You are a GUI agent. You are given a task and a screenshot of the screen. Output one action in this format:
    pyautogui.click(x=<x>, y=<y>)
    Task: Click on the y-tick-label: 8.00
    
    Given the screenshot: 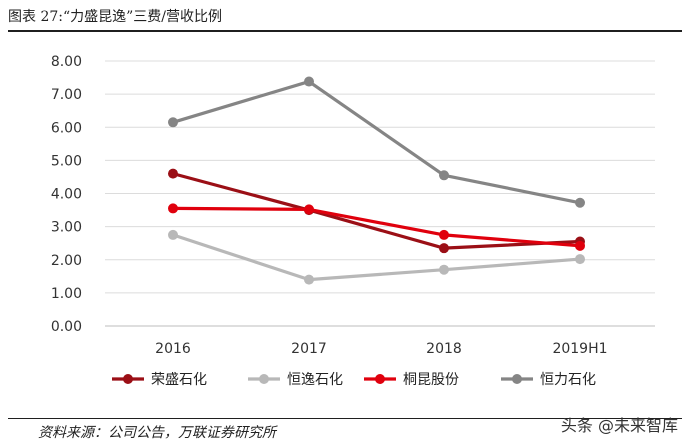 What is the action you would take?
    pyautogui.click(x=66, y=62)
    